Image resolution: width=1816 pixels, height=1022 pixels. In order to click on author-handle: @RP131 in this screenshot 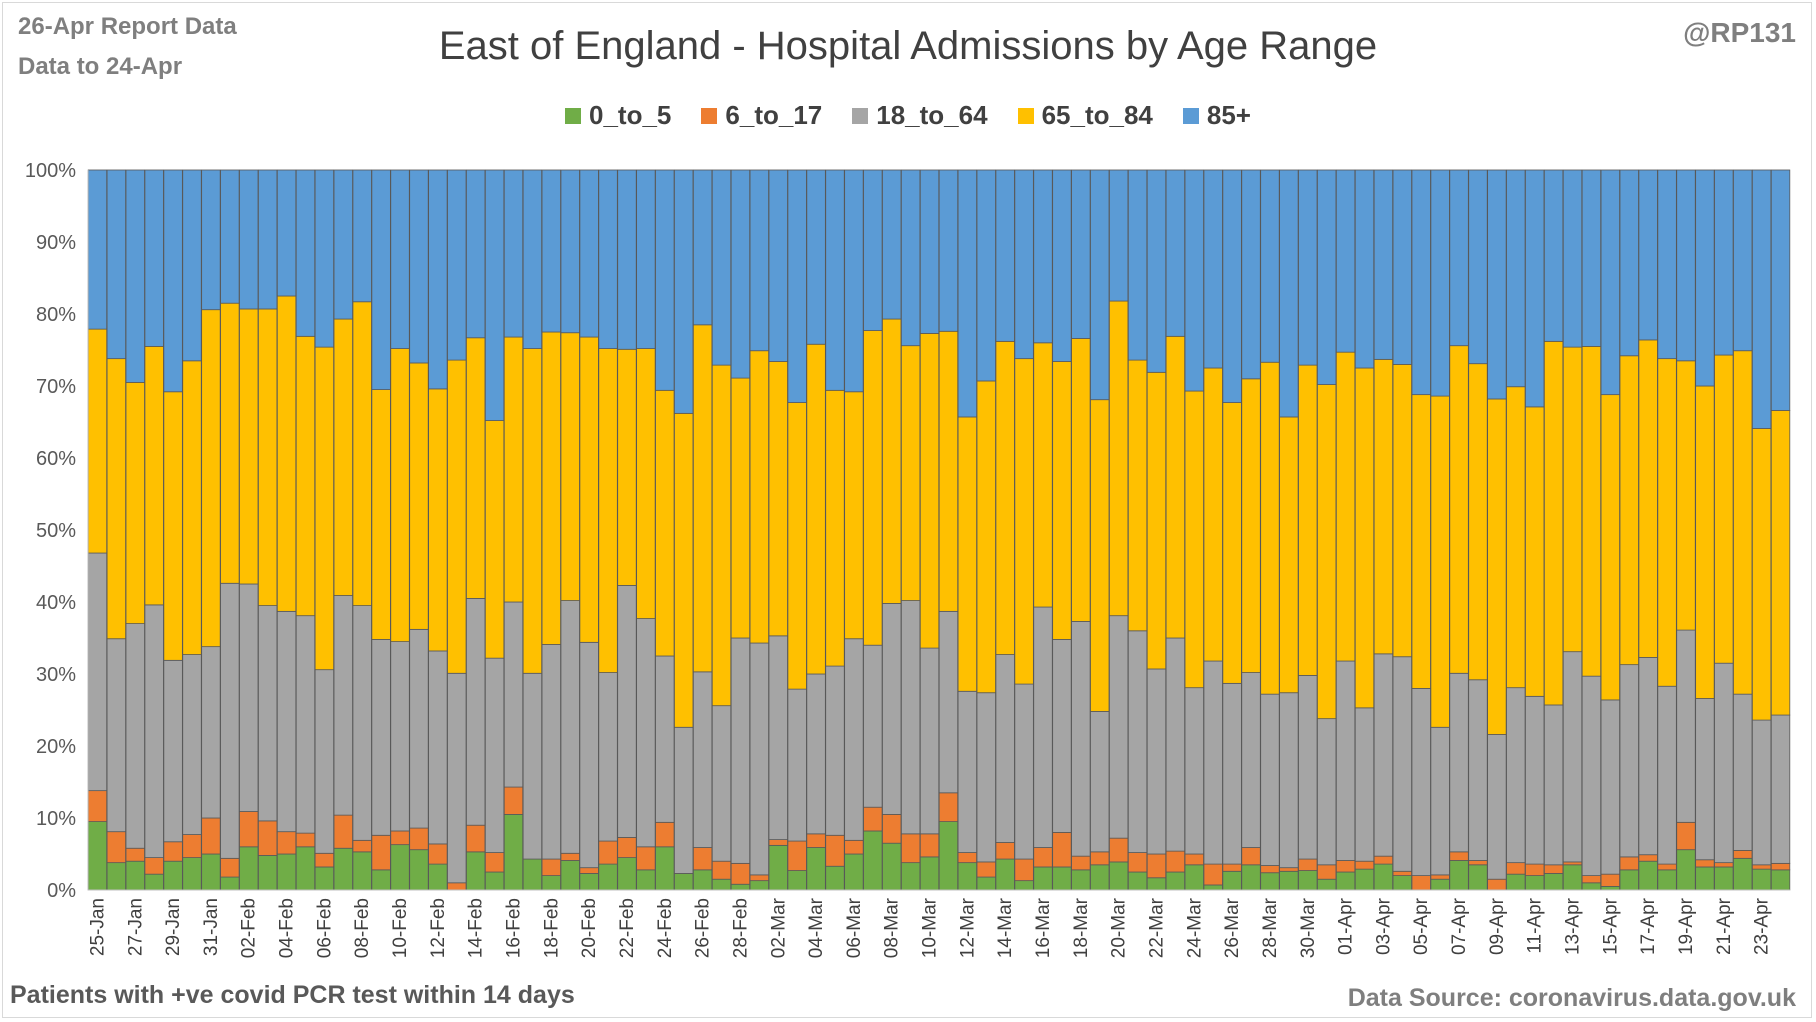, I will do `click(1739, 32)`.